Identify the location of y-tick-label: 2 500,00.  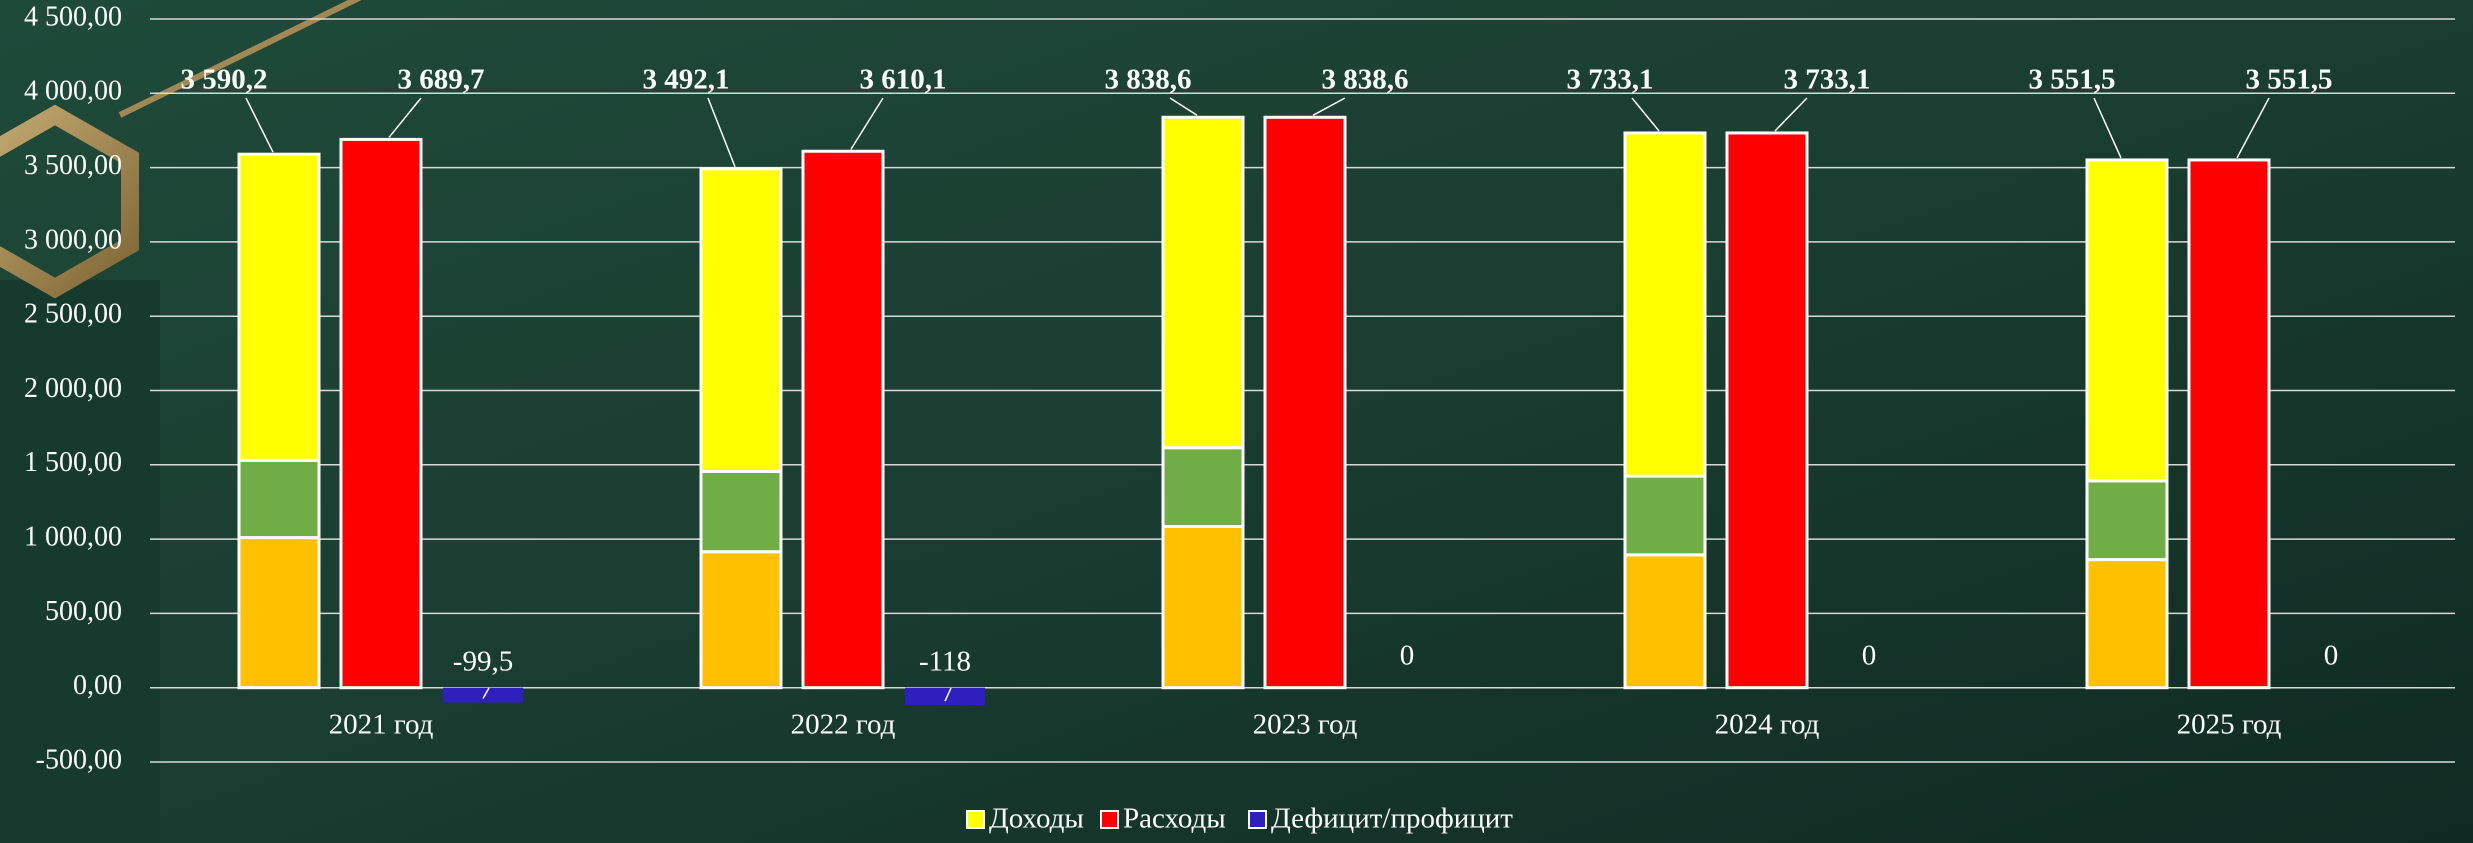
(73, 314).